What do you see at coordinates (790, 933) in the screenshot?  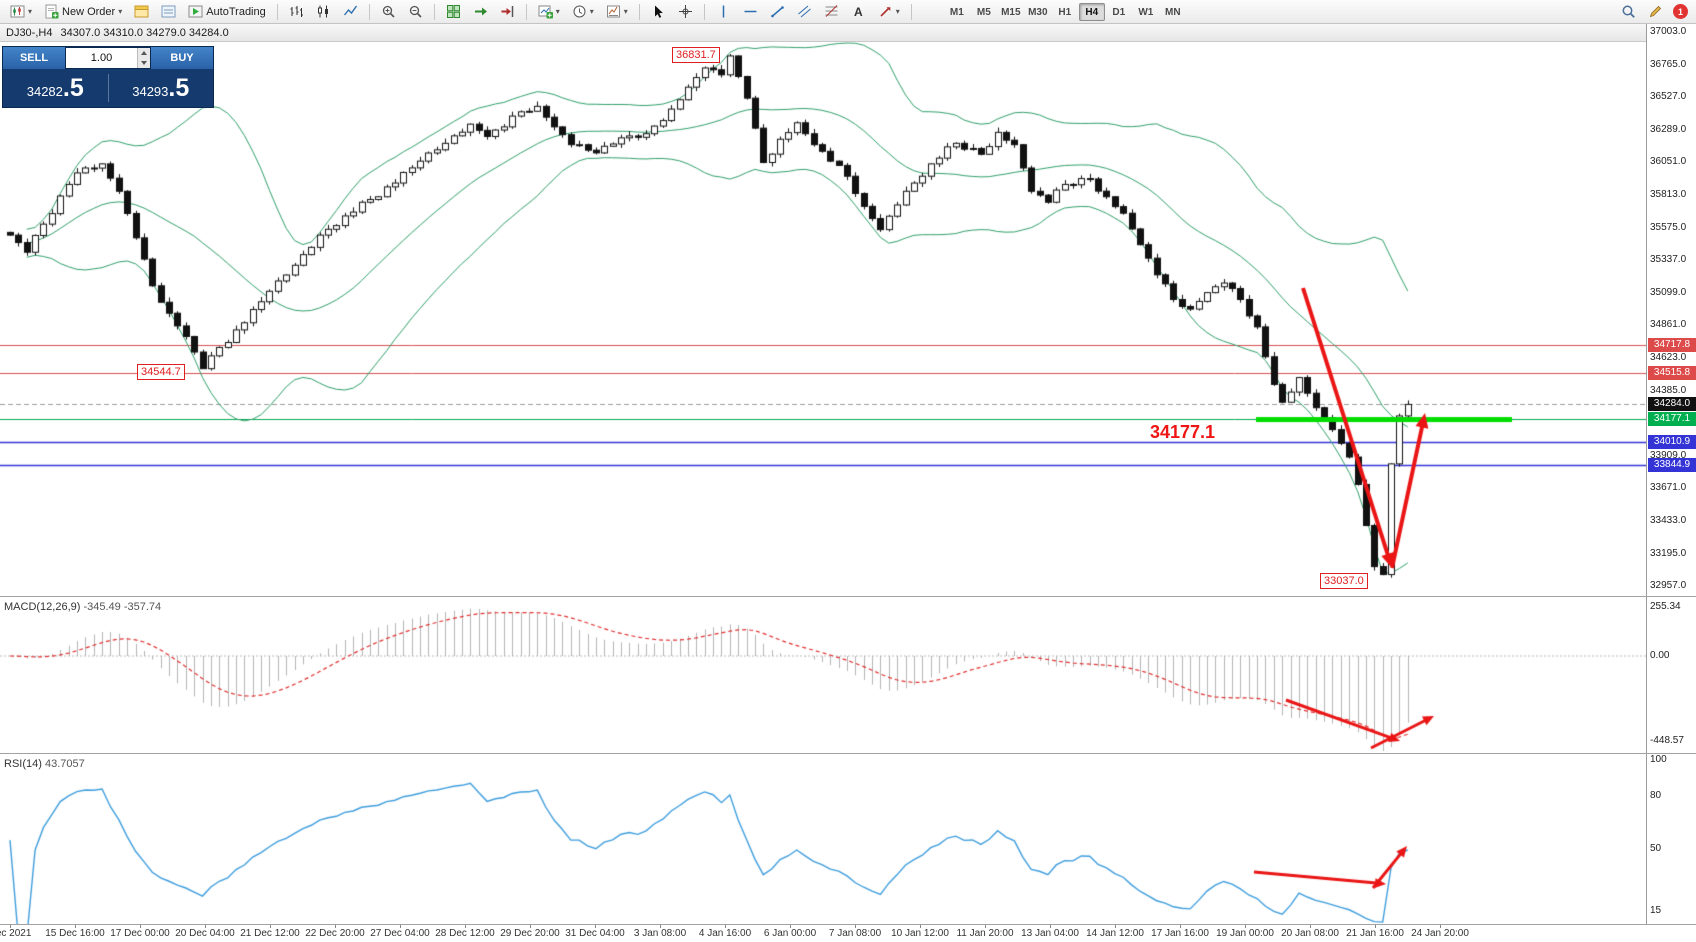 I see `time-axis-label: 6 Jan 00:00` at bounding box center [790, 933].